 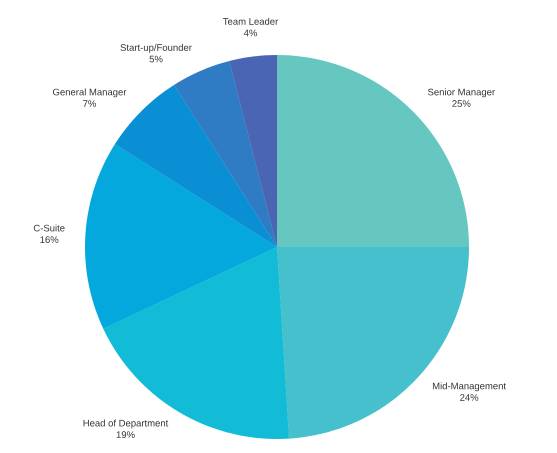 I want to click on data-label: 16%, so click(x=49, y=239).